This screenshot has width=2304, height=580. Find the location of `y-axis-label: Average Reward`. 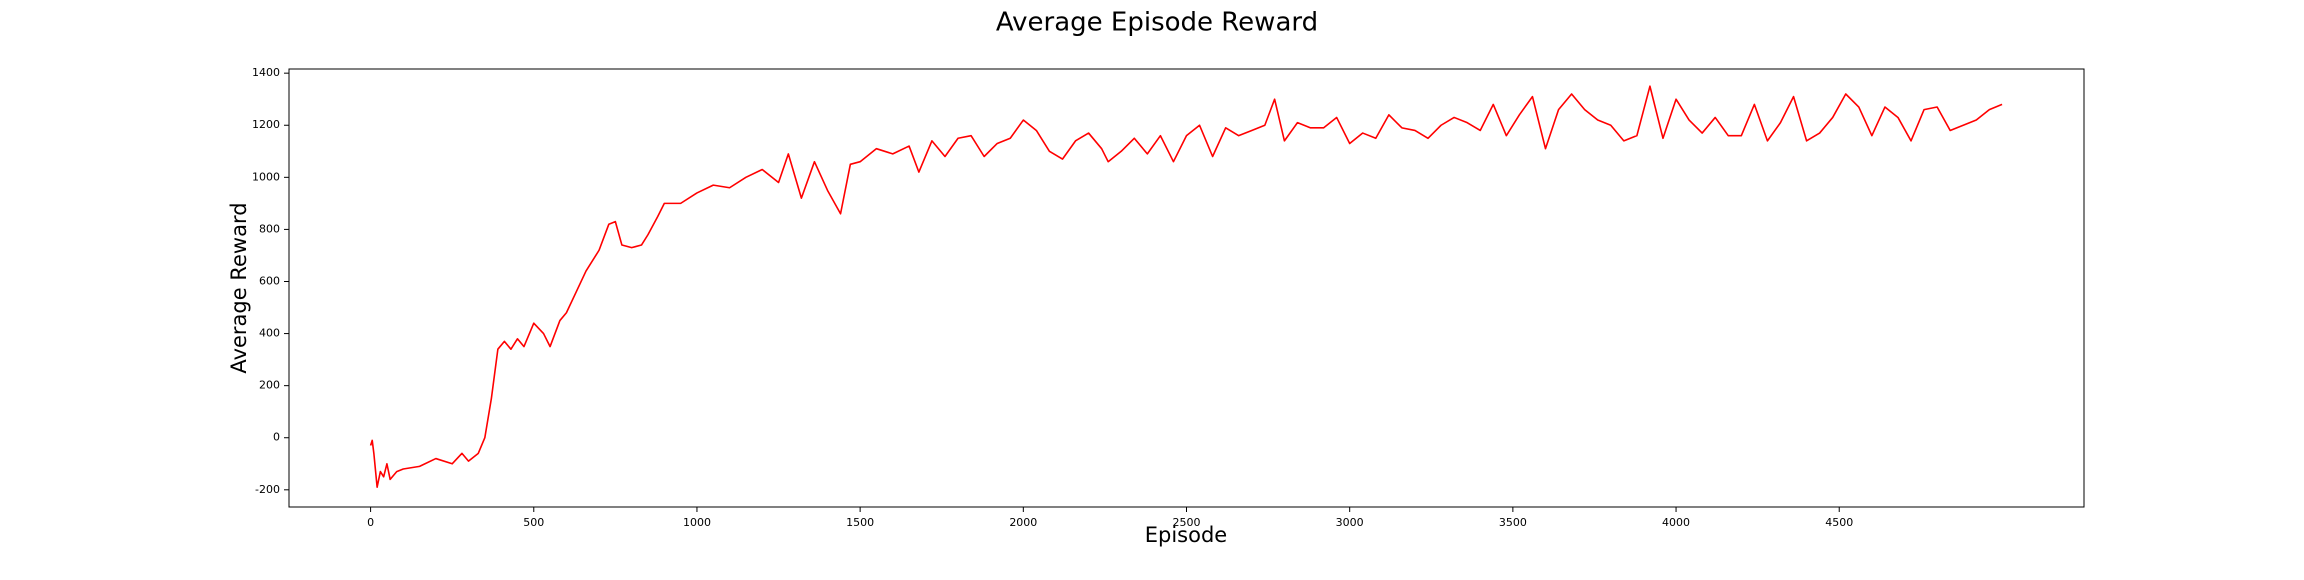

y-axis-label: Average Reward is located at coordinates (239, 287).